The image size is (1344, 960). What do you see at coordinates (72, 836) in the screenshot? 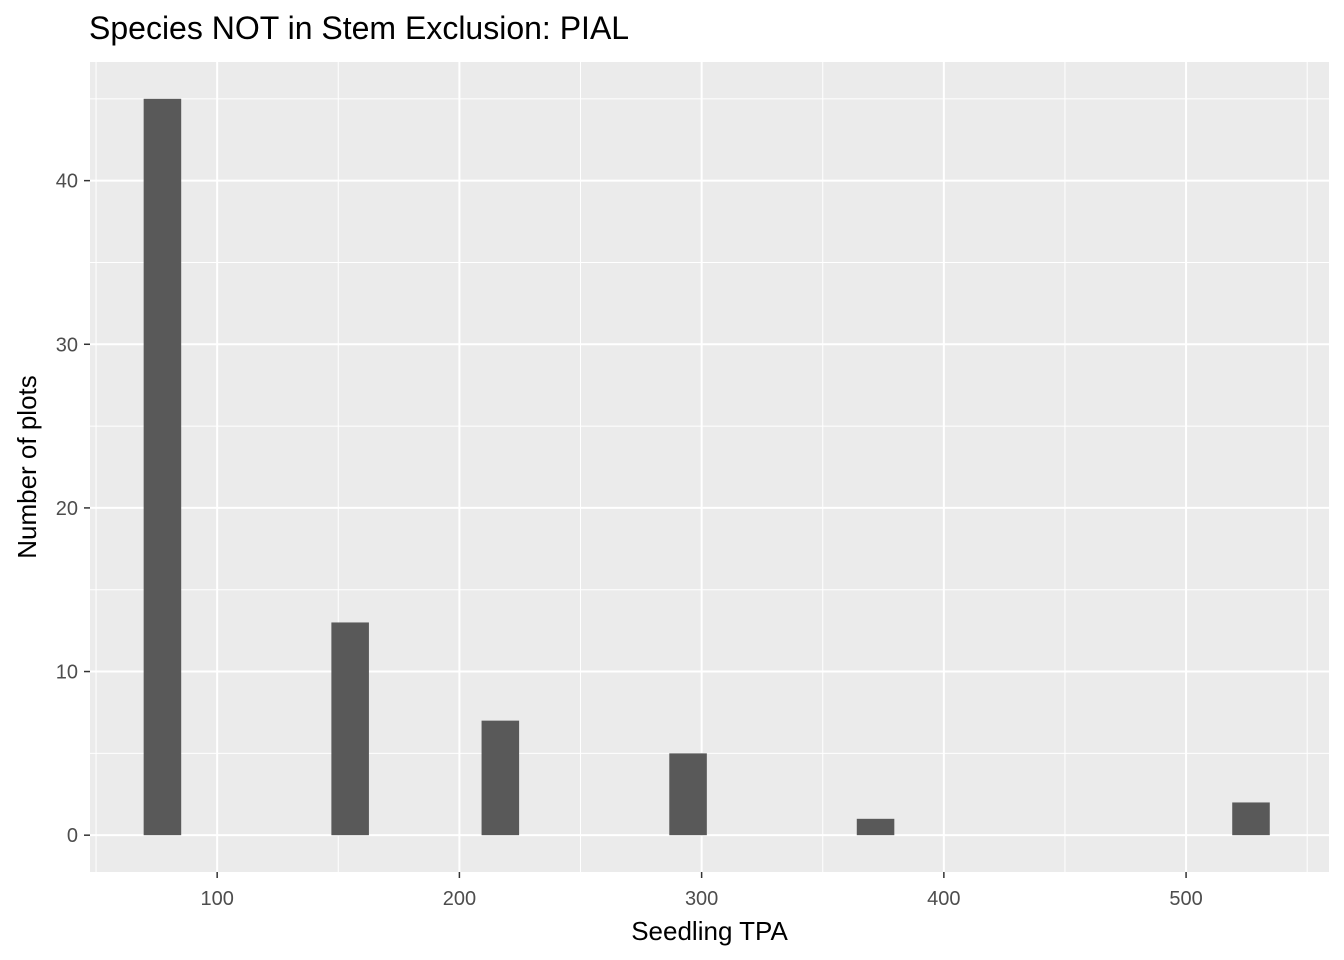
I see `y-tick-label: 0` at bounding box center [72, 836].